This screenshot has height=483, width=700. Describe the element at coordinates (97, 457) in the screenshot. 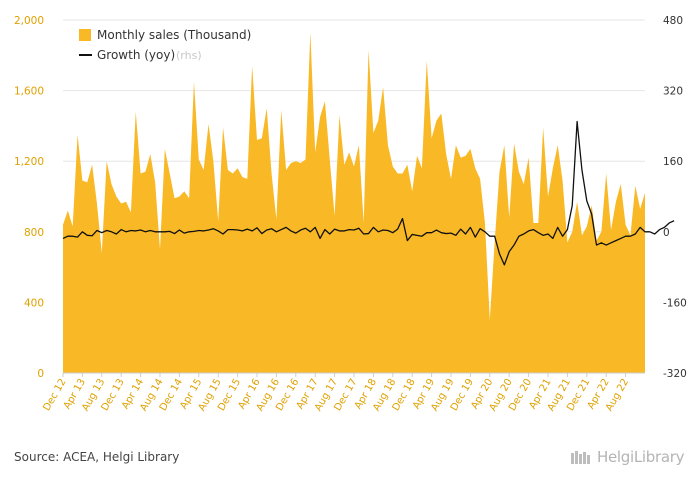

I see `source-note: Source: ACEA, Helgi Library` at that location.